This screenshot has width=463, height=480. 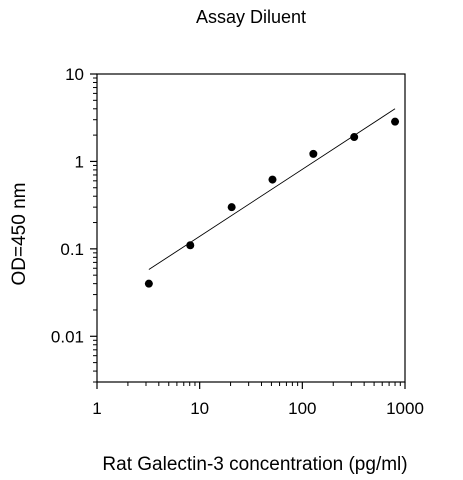 What do you see at coordinates (74, 224) in the screenshot?
I see `y-axis-ticks: 0.01 0.1 1 10` at bounding box center [74, 224].